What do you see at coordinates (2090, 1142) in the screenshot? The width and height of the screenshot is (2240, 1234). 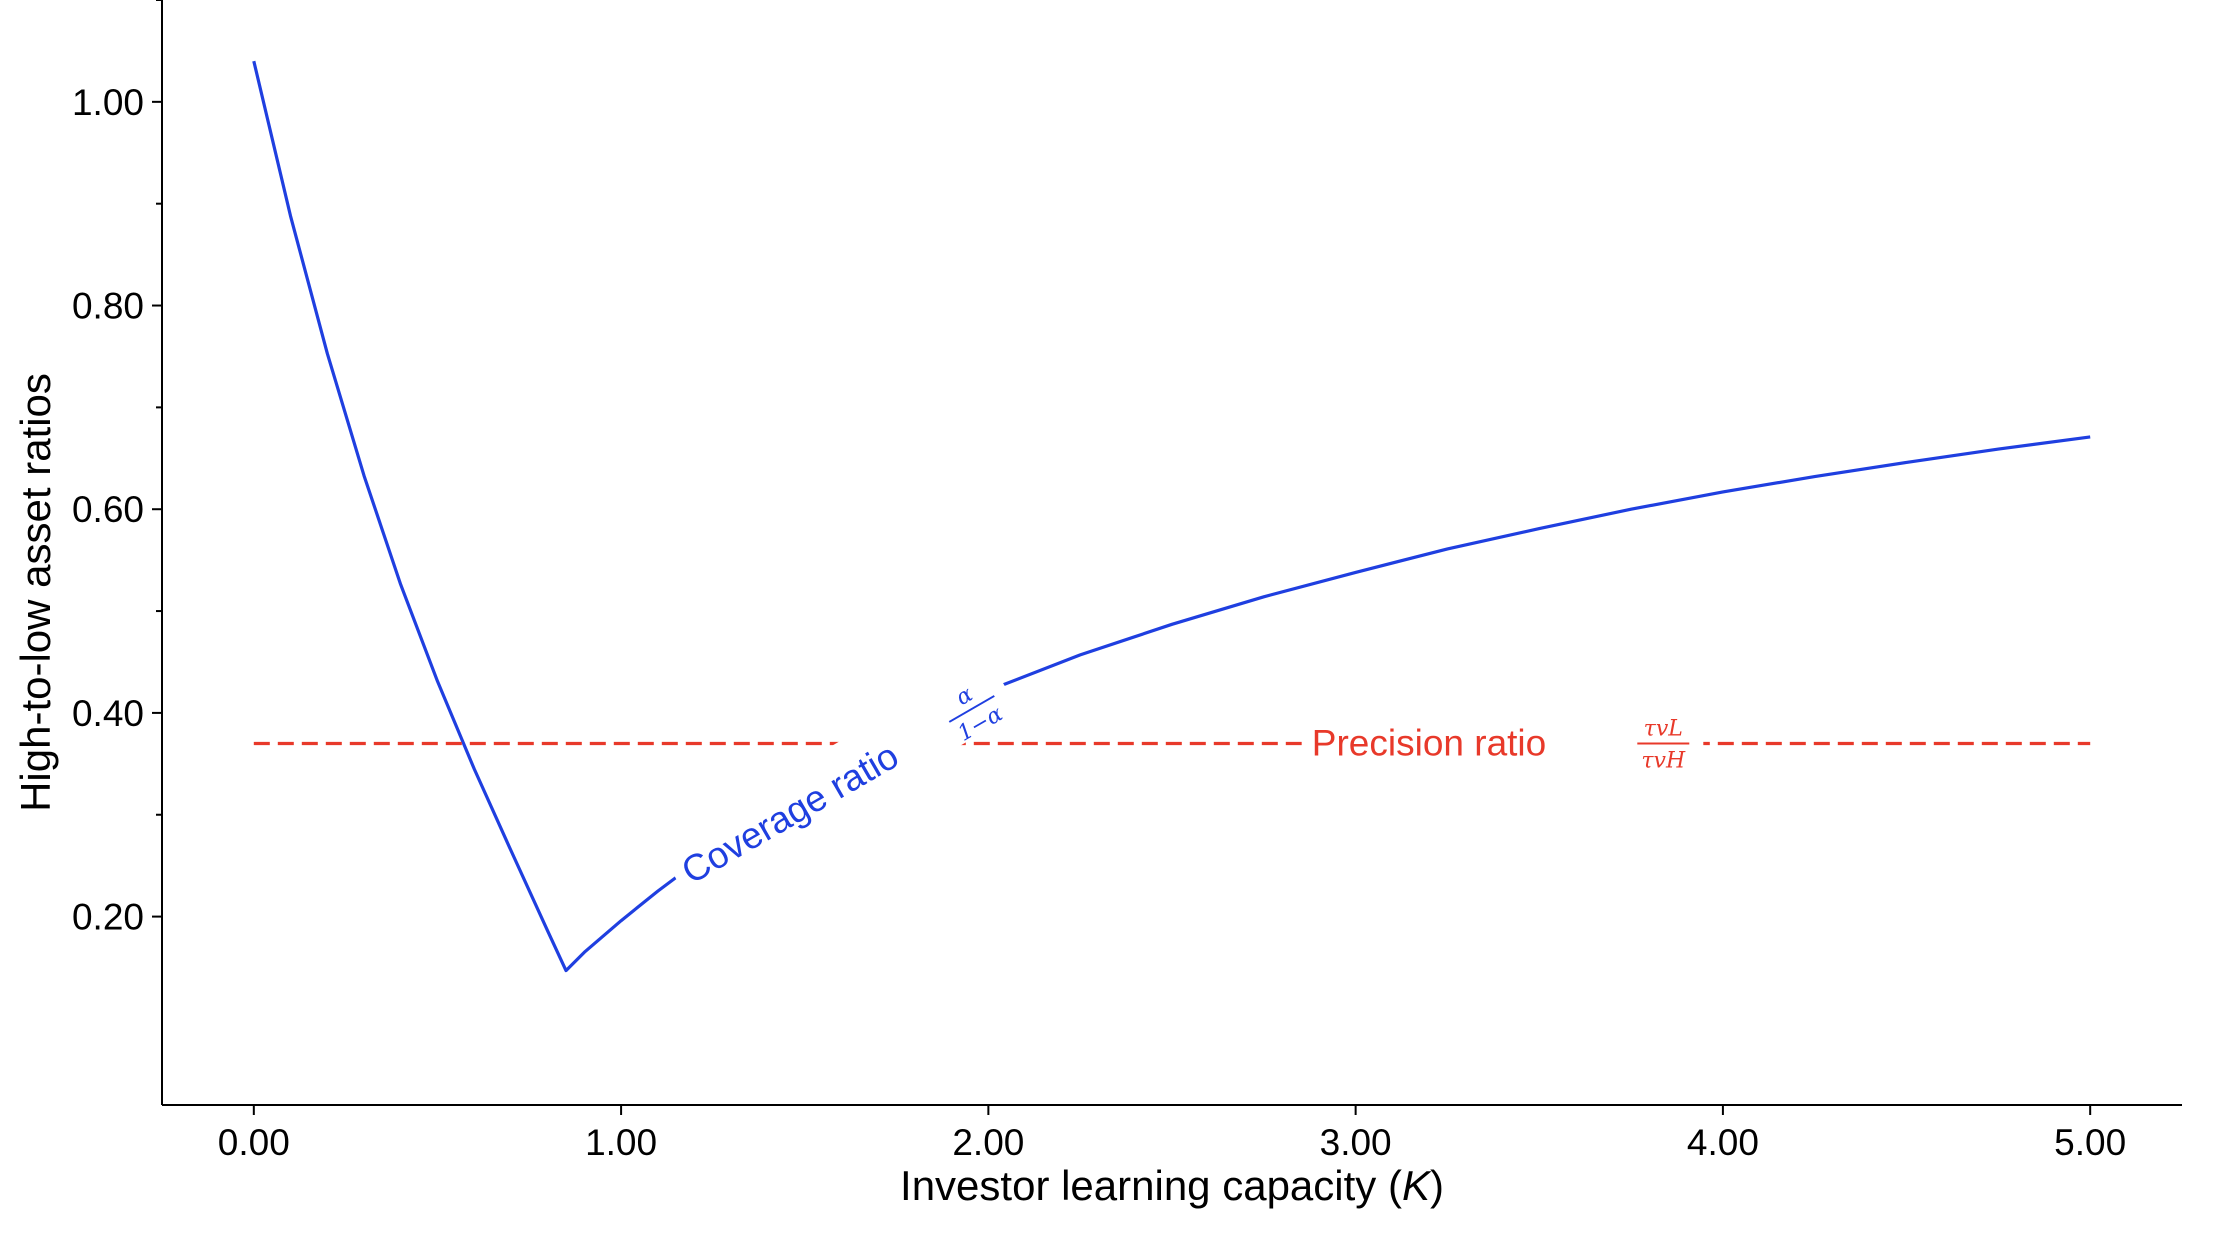 I see `x-tick-label: 5.00` at bounding box center [2090, 1142].